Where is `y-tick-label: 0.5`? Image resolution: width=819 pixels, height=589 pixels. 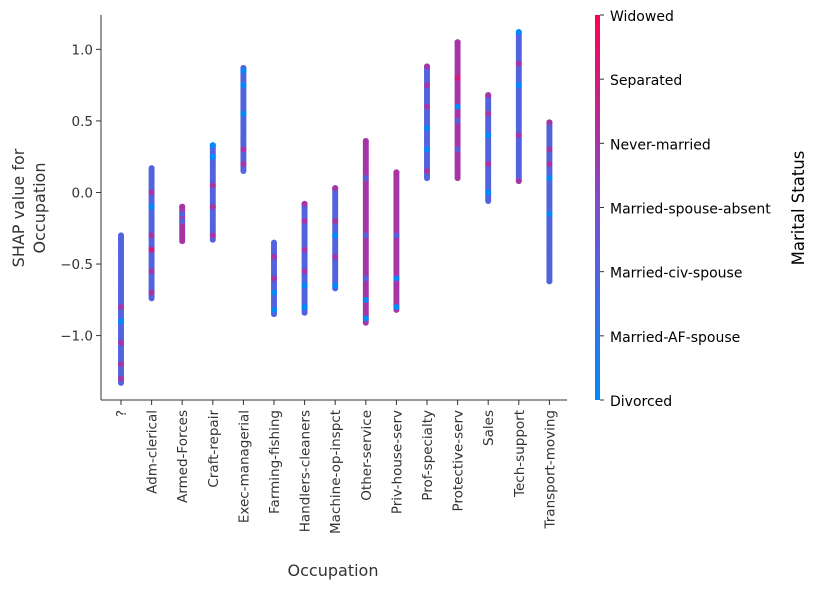 y-tick-label: 0.5 is located at coordinates (82, 122).